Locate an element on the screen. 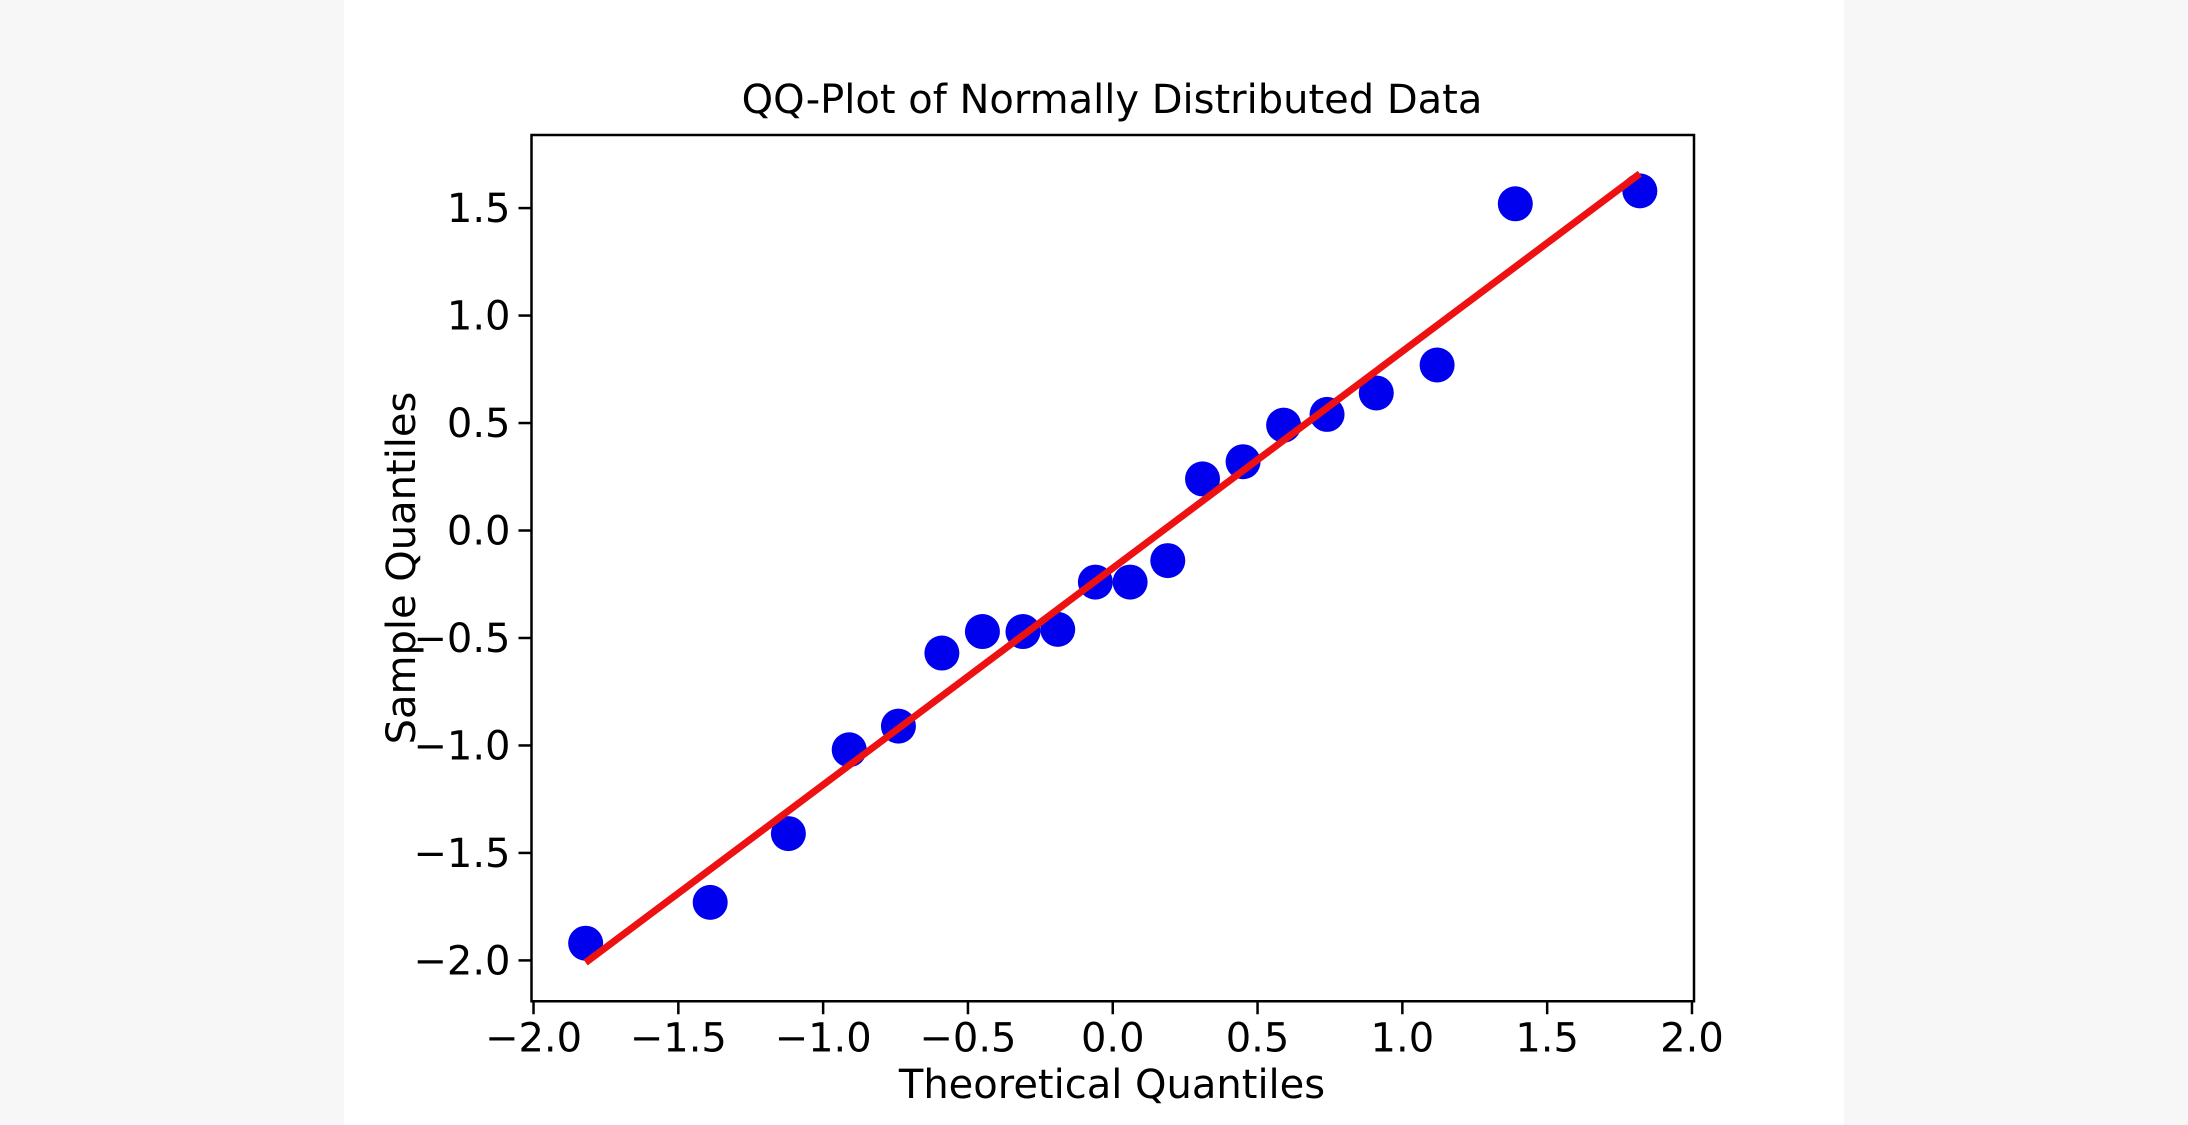 This screenshot has width=2188, height=1125. x-tick-label: −1.5 is located at coordinates (678, 1038).